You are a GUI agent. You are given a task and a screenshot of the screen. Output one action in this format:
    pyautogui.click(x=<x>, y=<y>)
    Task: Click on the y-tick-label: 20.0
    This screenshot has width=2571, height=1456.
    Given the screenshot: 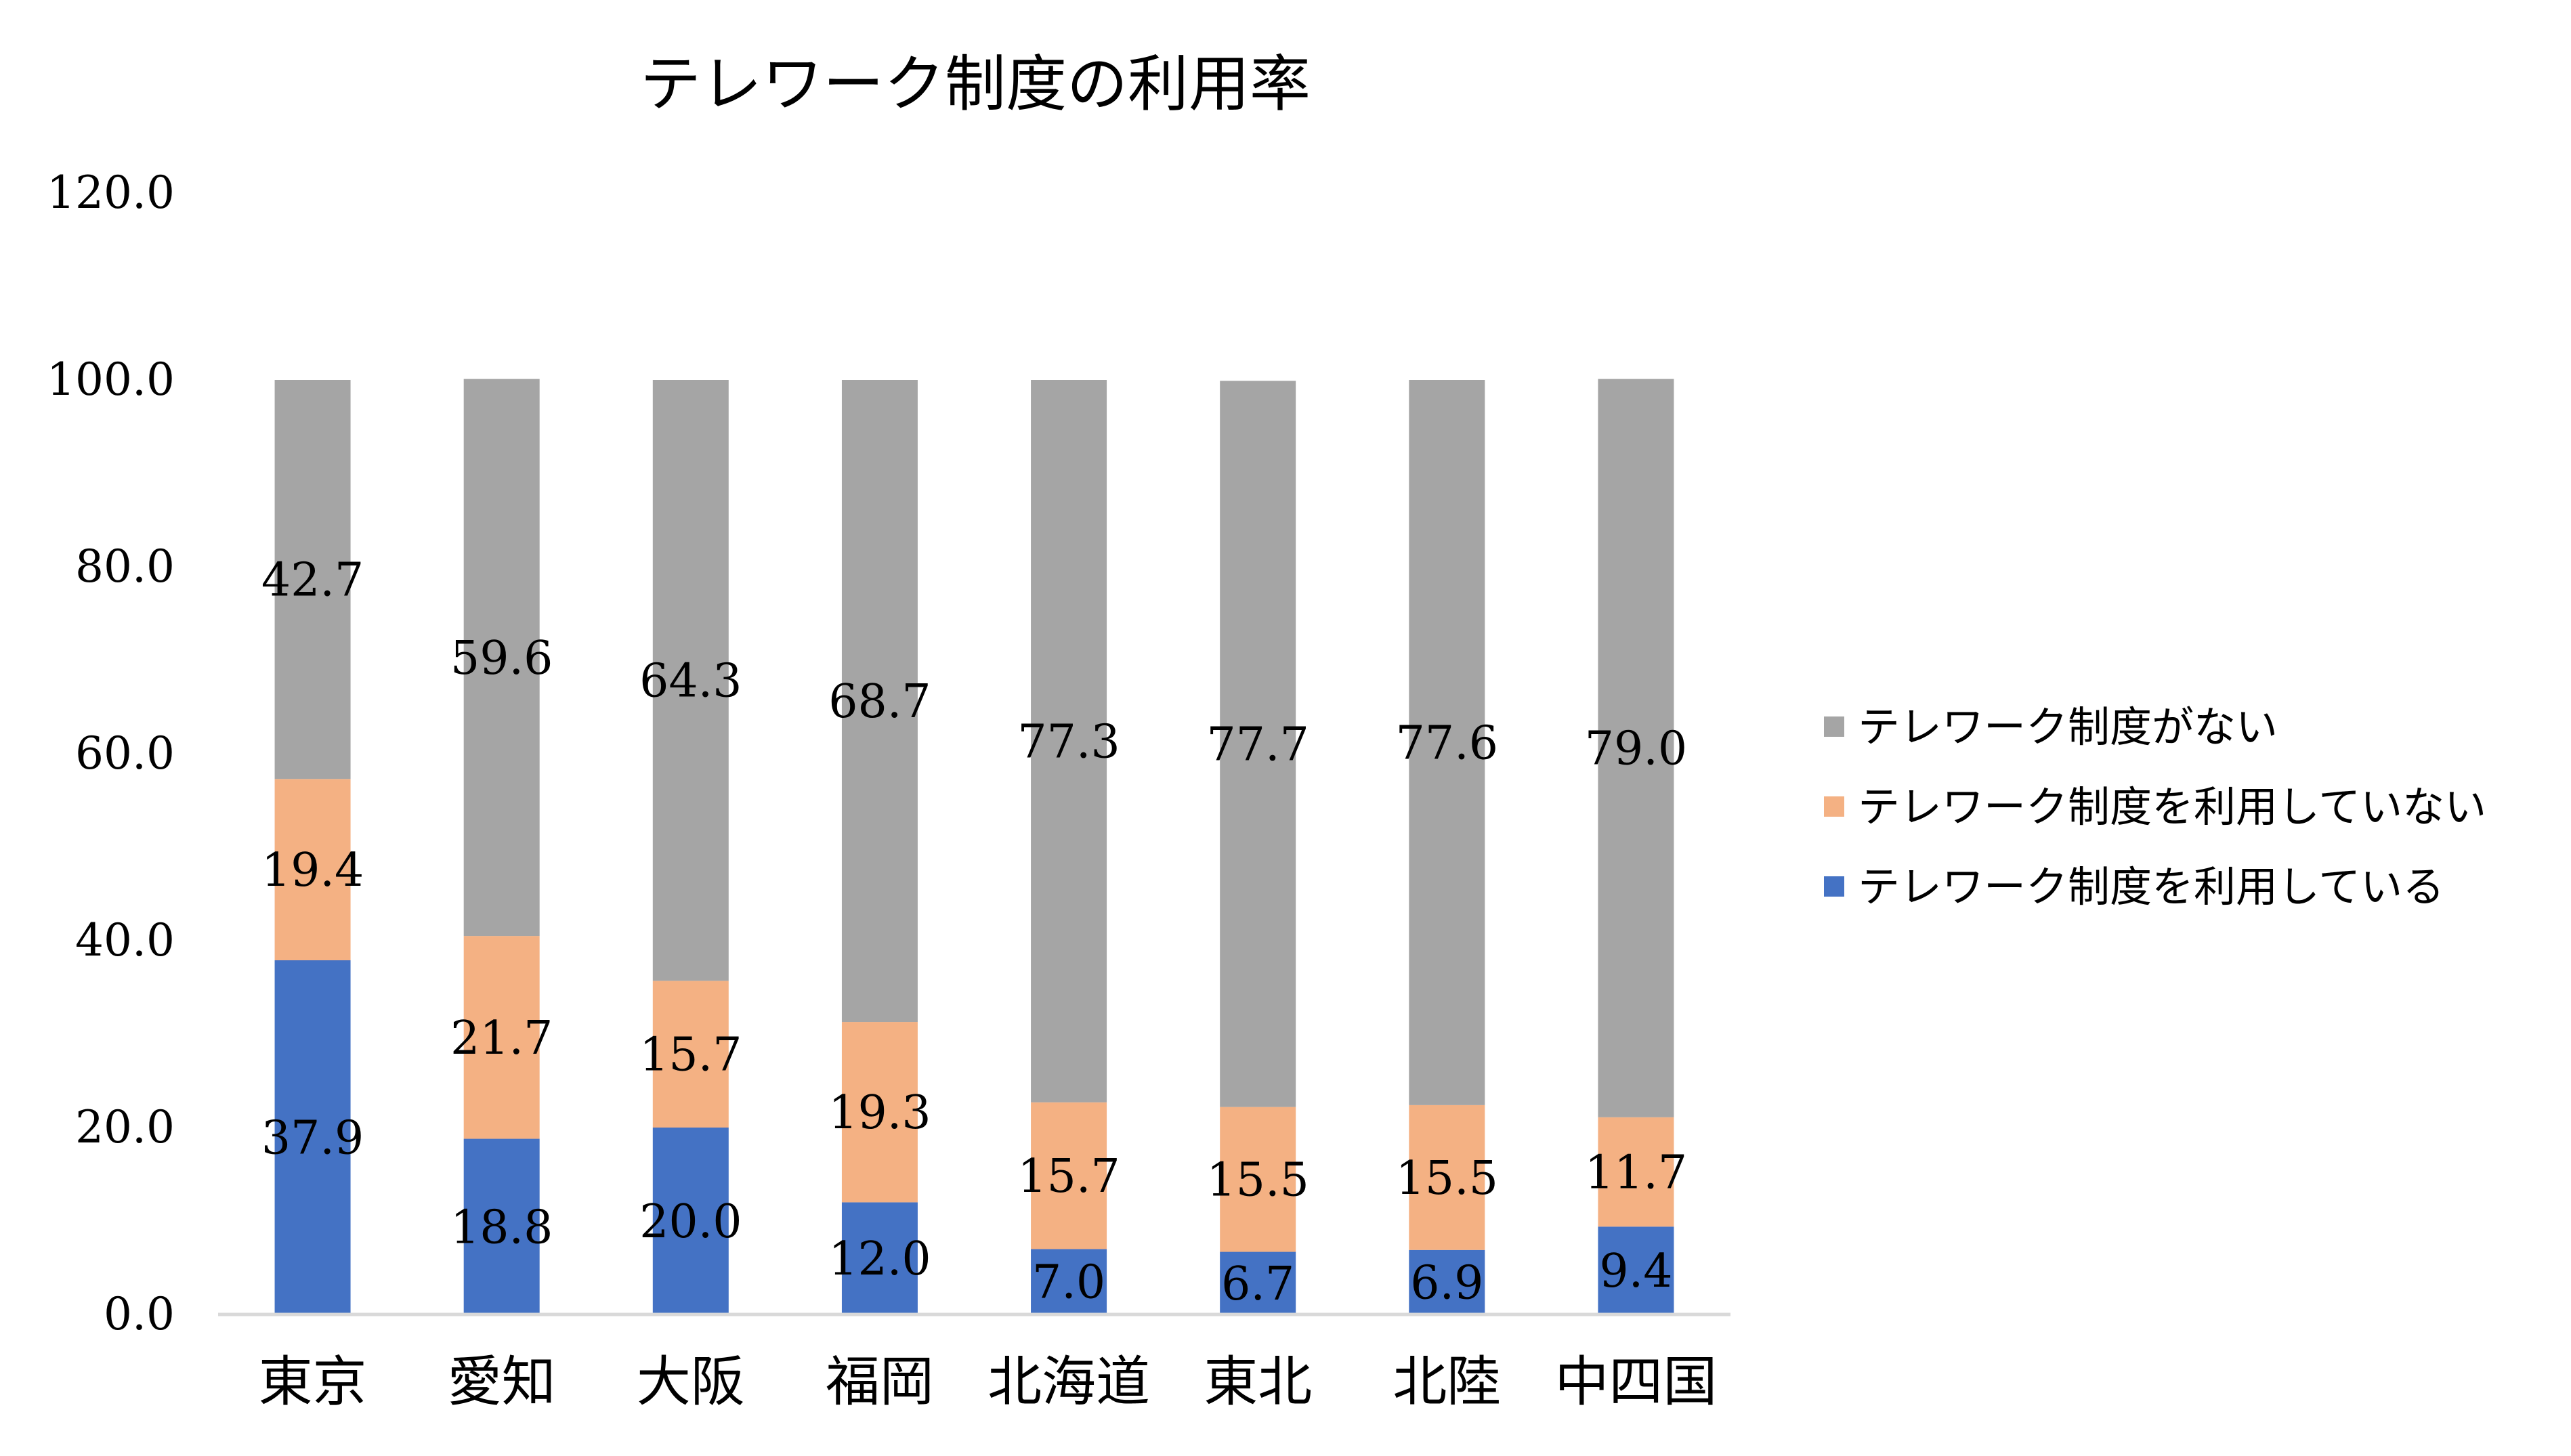 What is the action you would take?
    pyautogui.click(x=125, y=1127)
    